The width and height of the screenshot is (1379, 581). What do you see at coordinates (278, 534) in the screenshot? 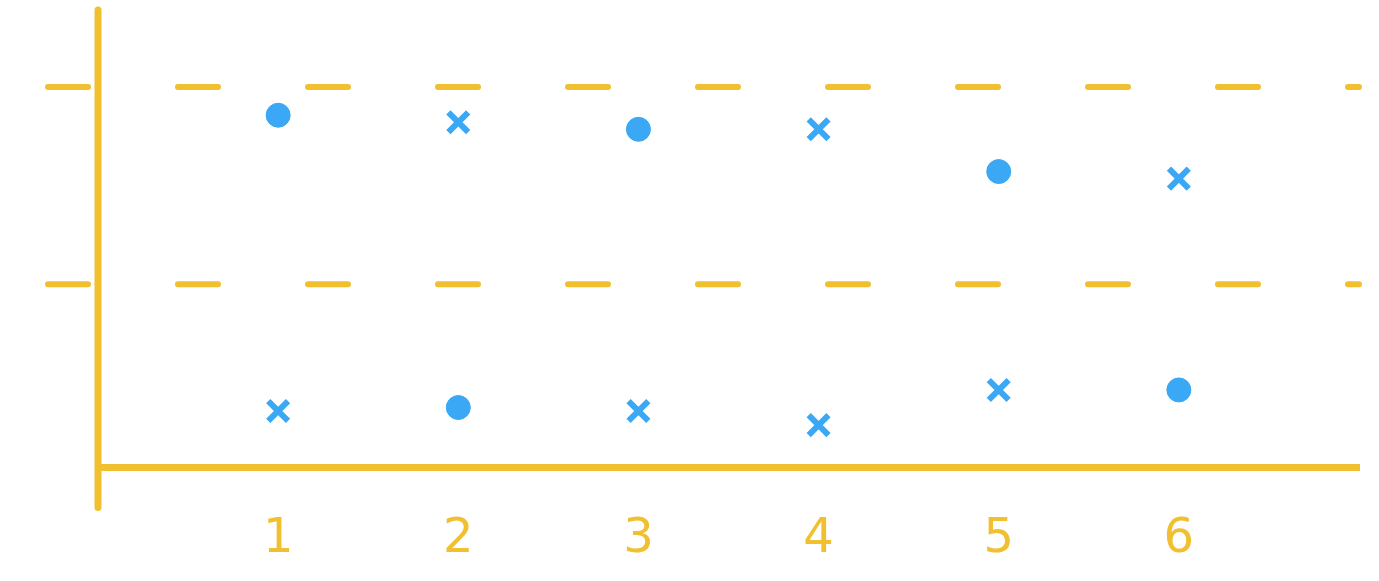
I see `x-tick-label: 1` at bounding box center [278, 534].